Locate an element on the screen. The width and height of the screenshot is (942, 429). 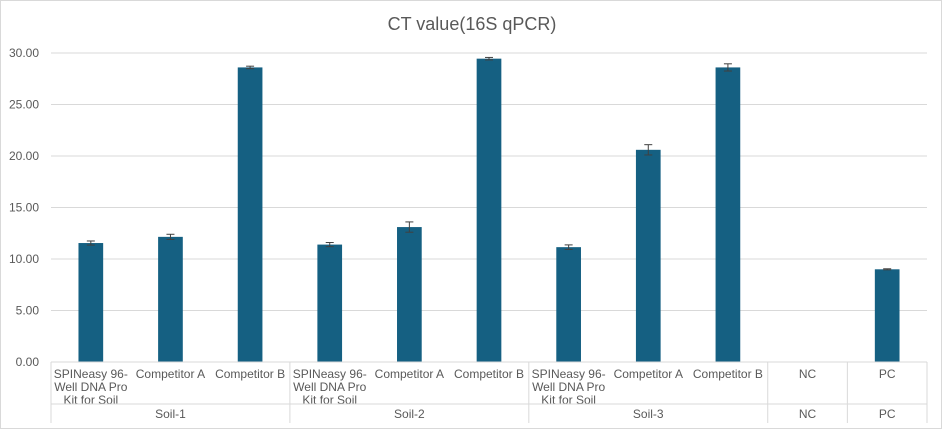
group-label: Soil-1 is located at coordinates (170, 414).